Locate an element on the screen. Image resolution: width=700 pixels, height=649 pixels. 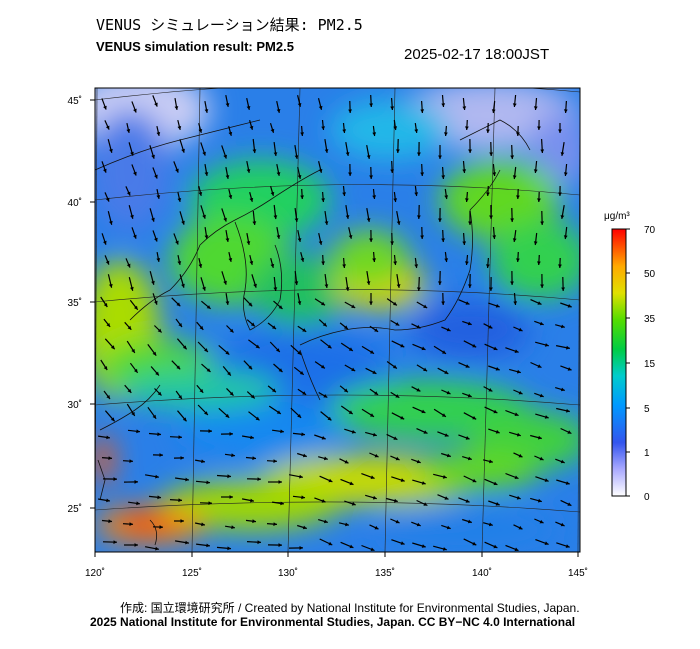
colorbar-tick-label: 1 is located at coordinates (647, 453).